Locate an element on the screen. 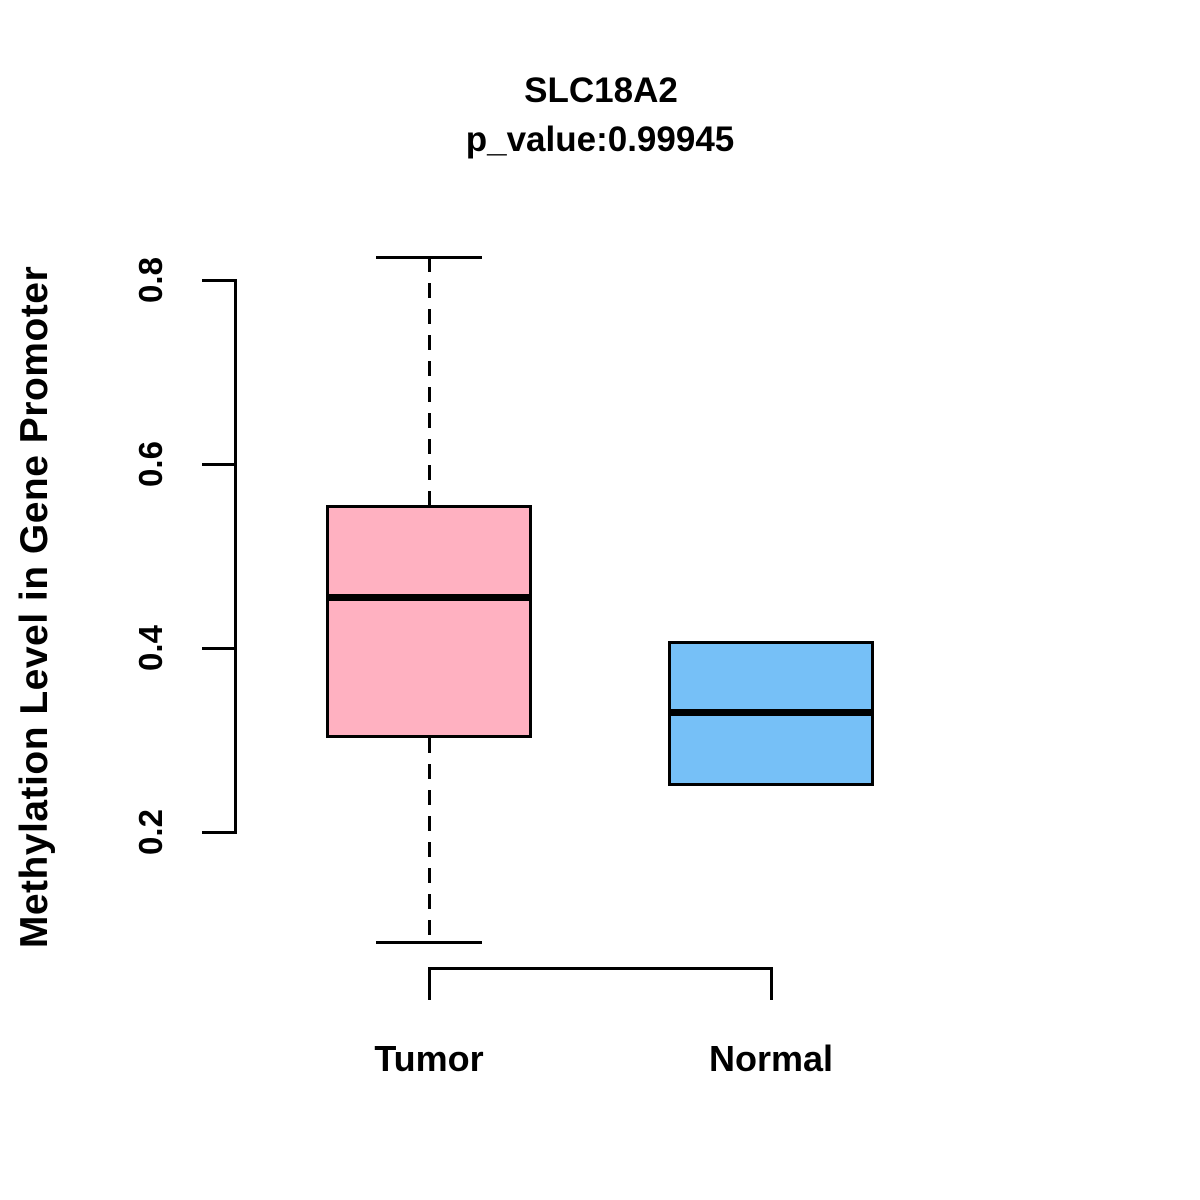  median-line-tumor is located at coordinates (429, 597).